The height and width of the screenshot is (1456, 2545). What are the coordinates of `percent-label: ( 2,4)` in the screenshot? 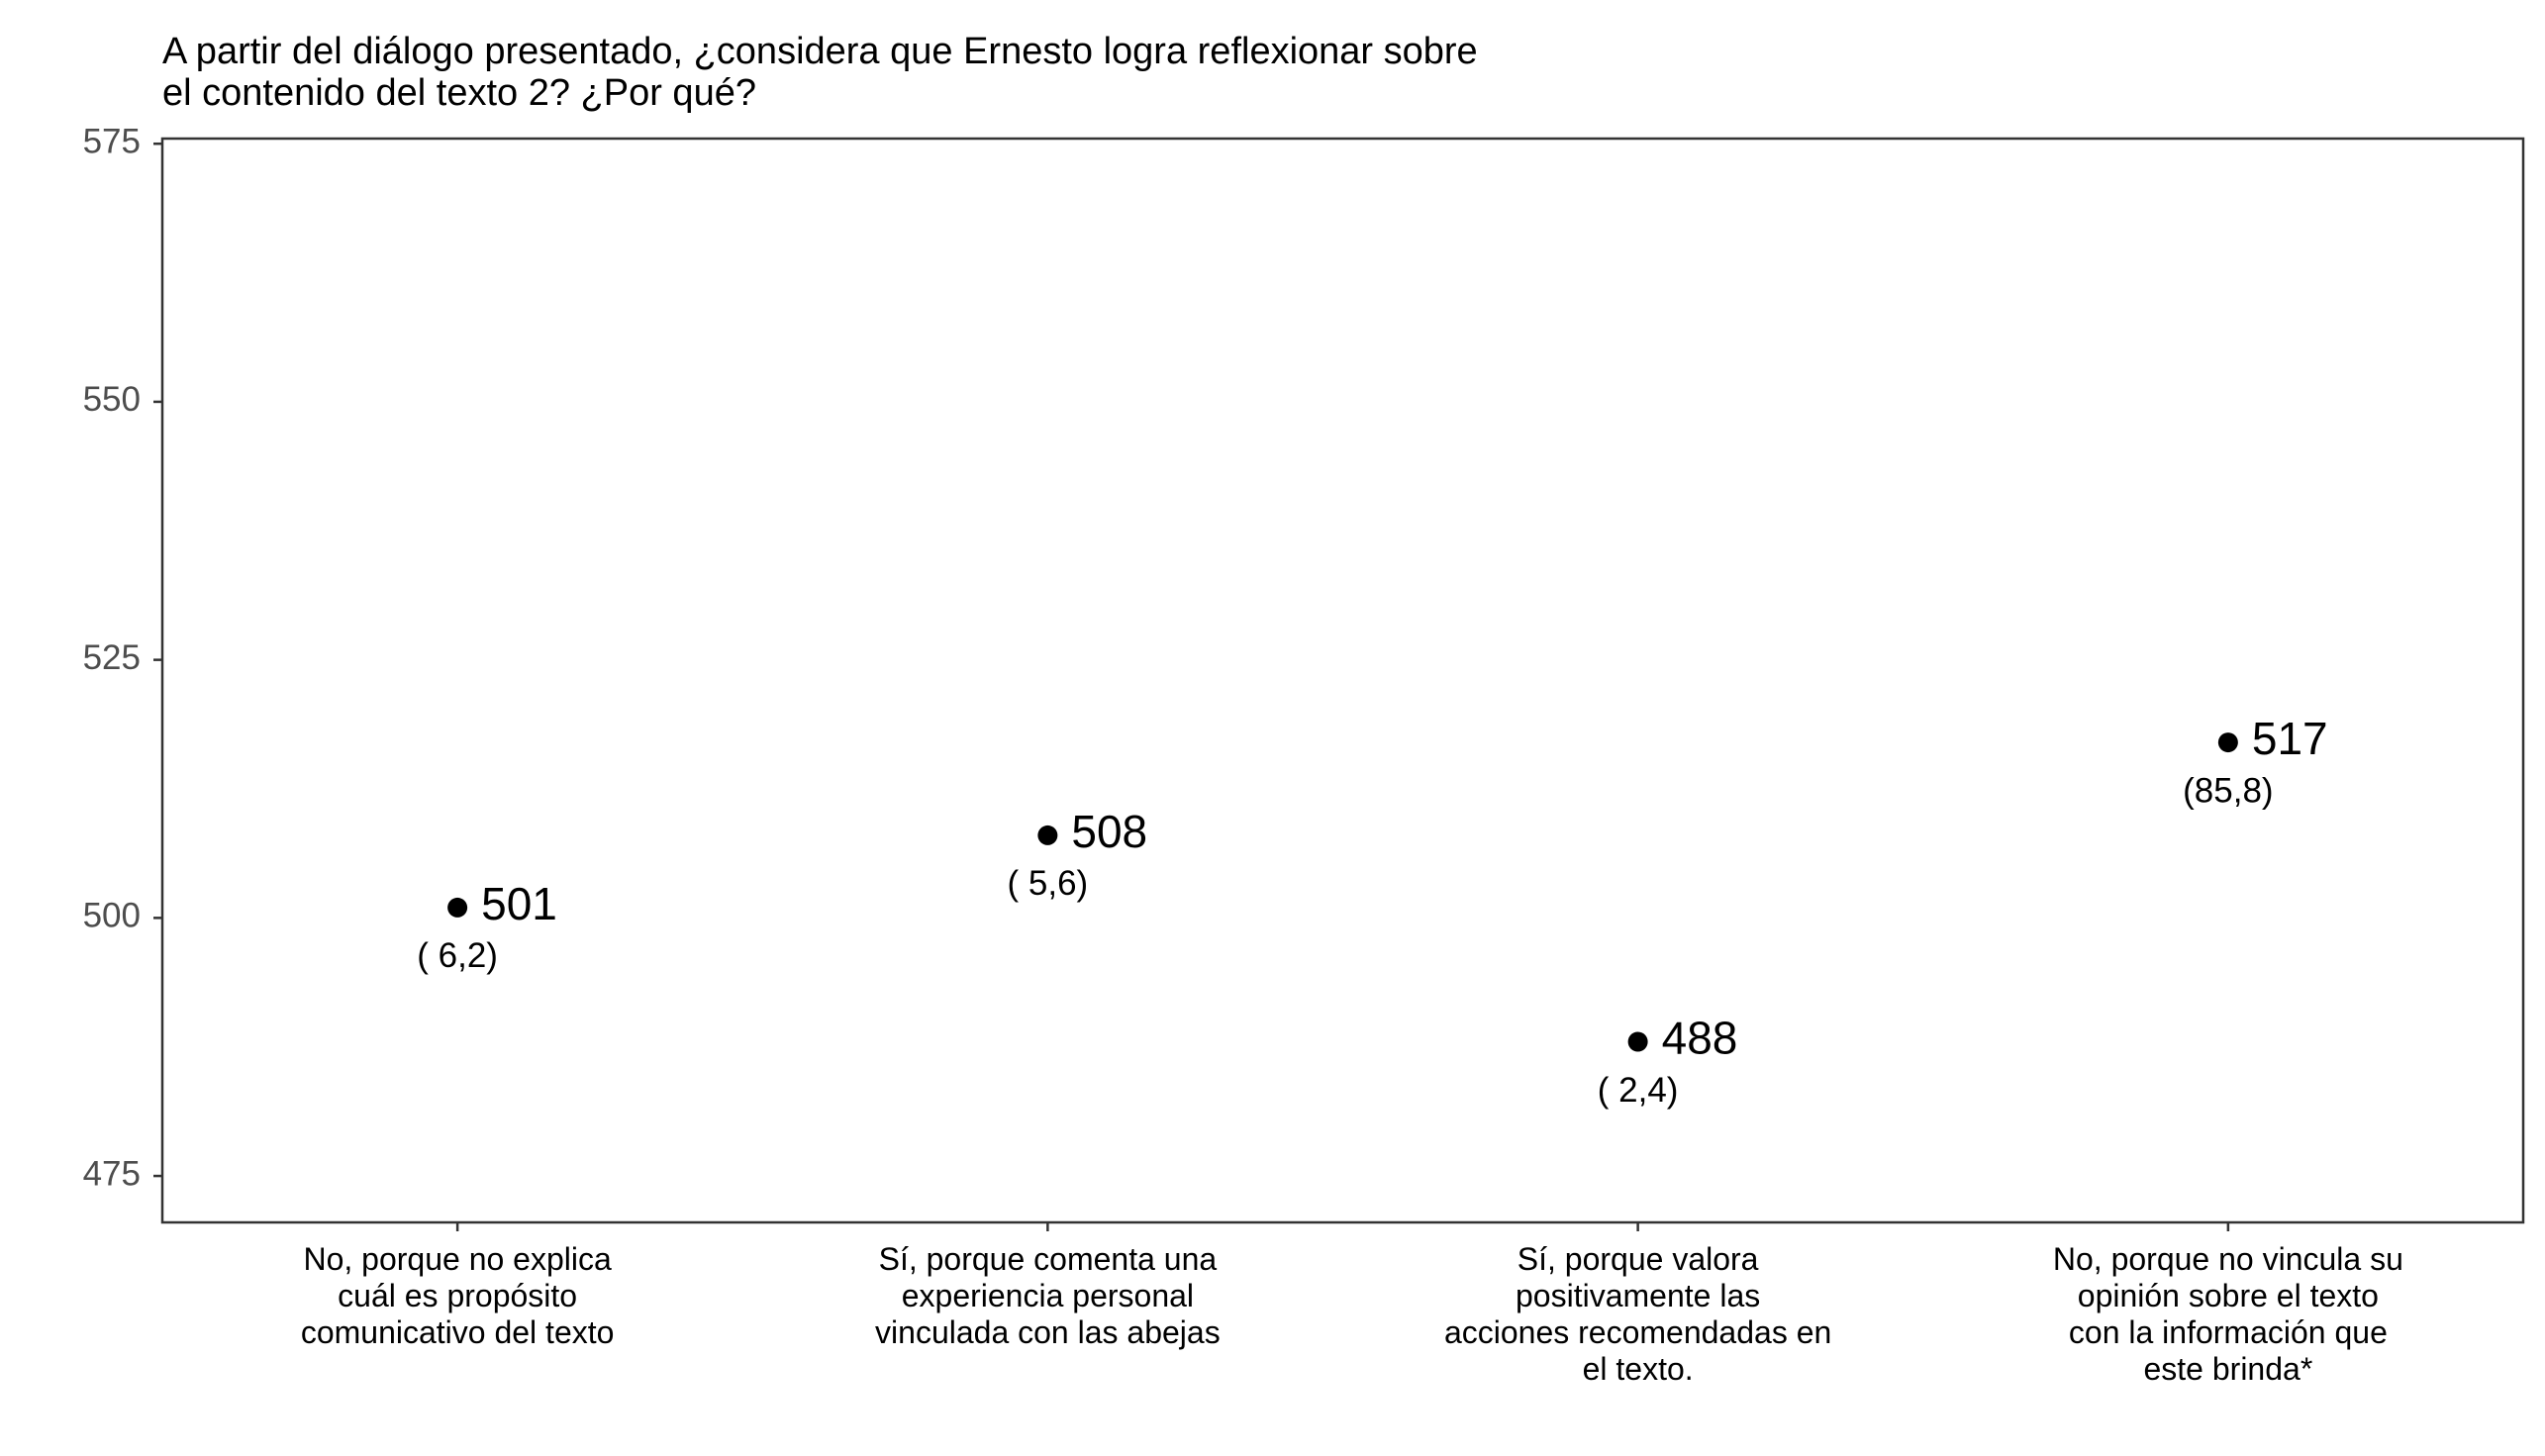 It's located at (1638, 1090).